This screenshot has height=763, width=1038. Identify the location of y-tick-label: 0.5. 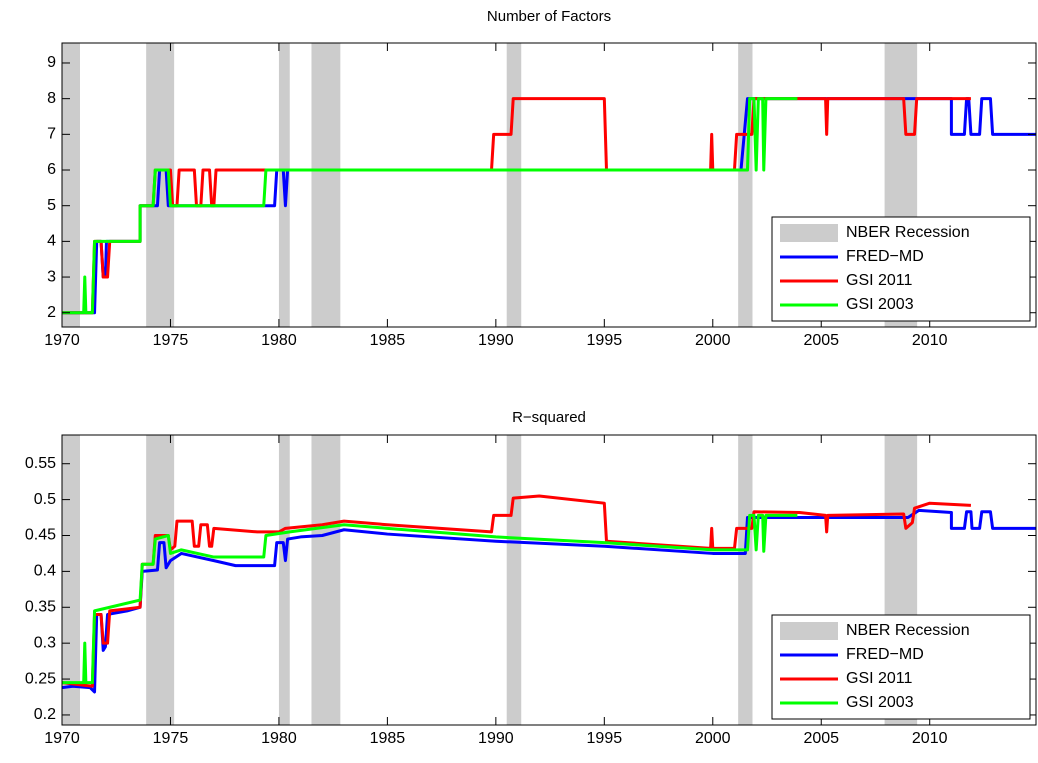
(45, 499).